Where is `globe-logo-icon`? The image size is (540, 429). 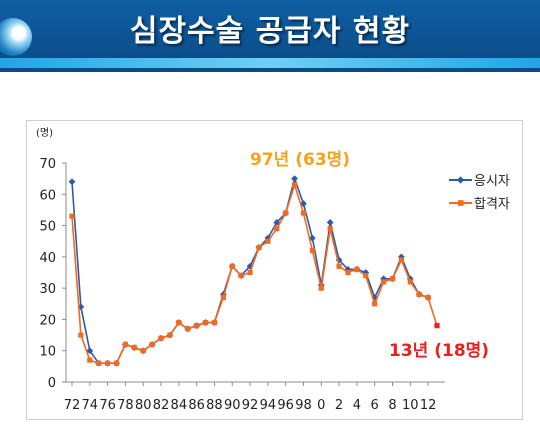
globe-logo-icon is located at coordinates (16, 37).